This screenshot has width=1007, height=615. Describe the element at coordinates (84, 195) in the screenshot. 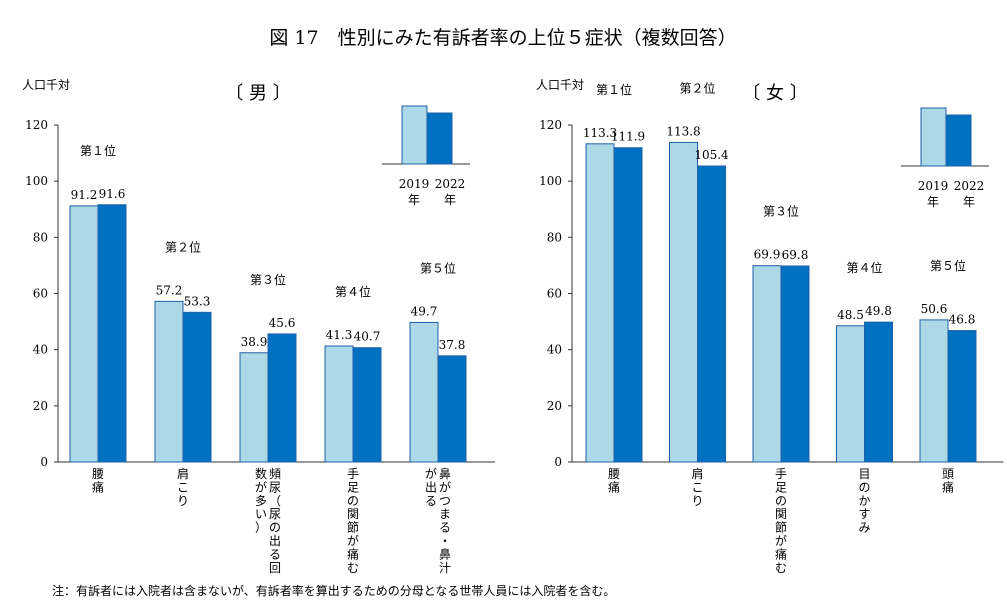

I see `data-label-2019: 91.2` at that location.